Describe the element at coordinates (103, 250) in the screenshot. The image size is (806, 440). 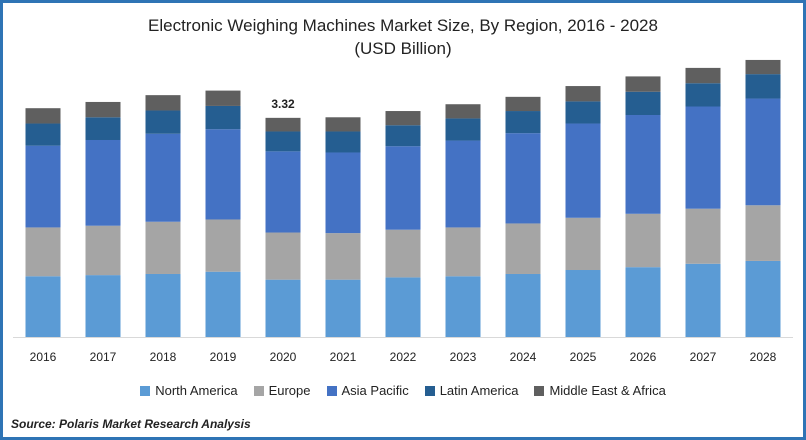
I see `bar-segment-2017-europe` at that location.